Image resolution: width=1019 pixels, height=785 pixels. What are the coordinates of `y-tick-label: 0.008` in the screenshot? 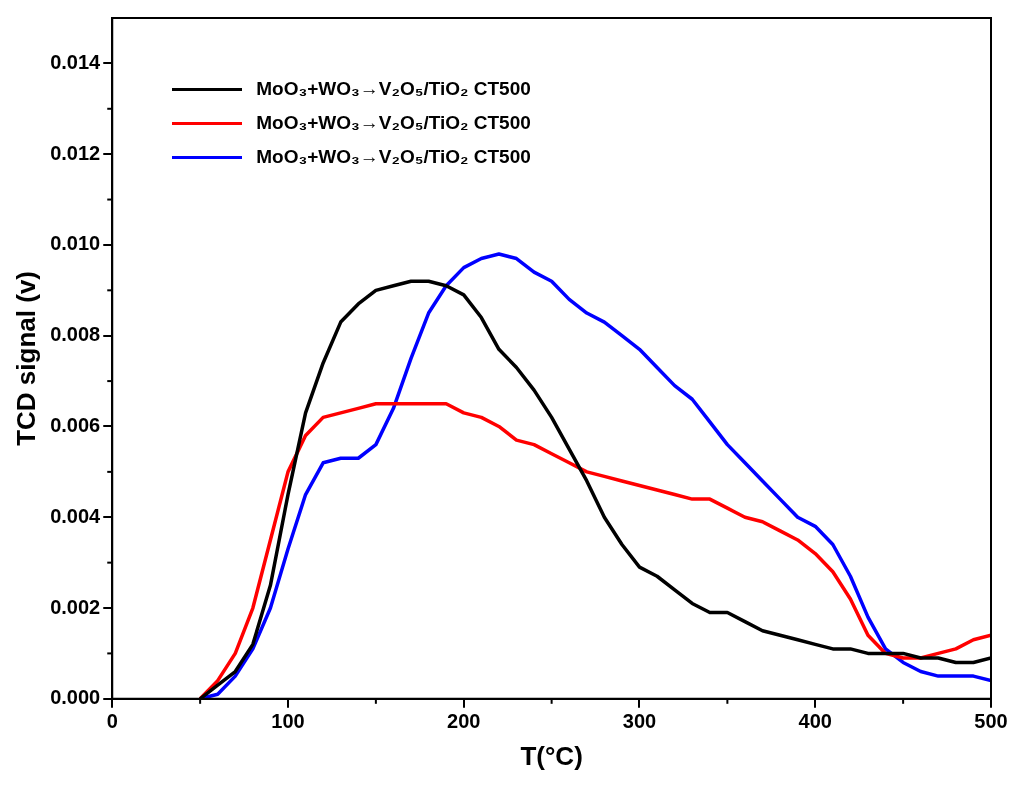 It's located at (75, 334).